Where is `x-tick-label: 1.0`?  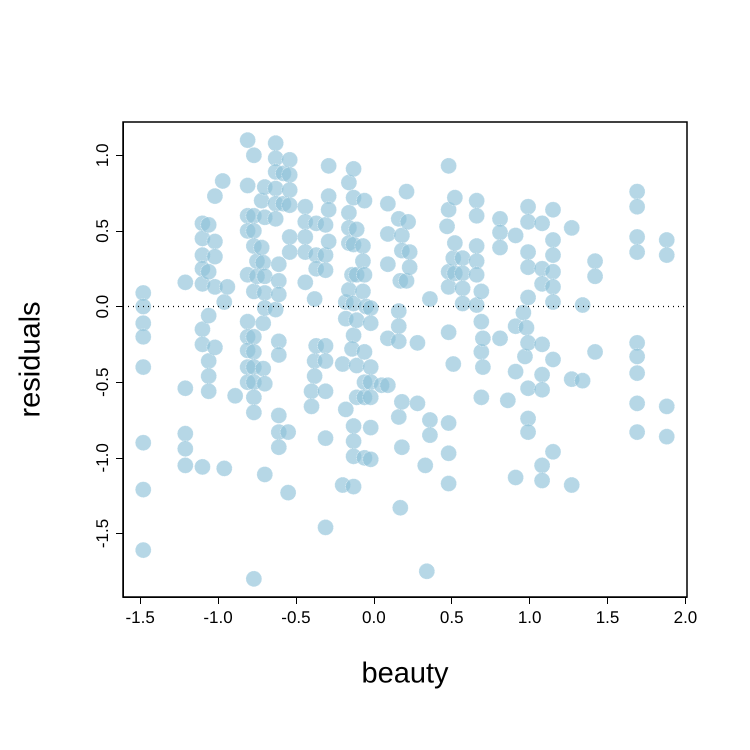
x-tick-label: 1.0 is located at coordinates (530, 617).